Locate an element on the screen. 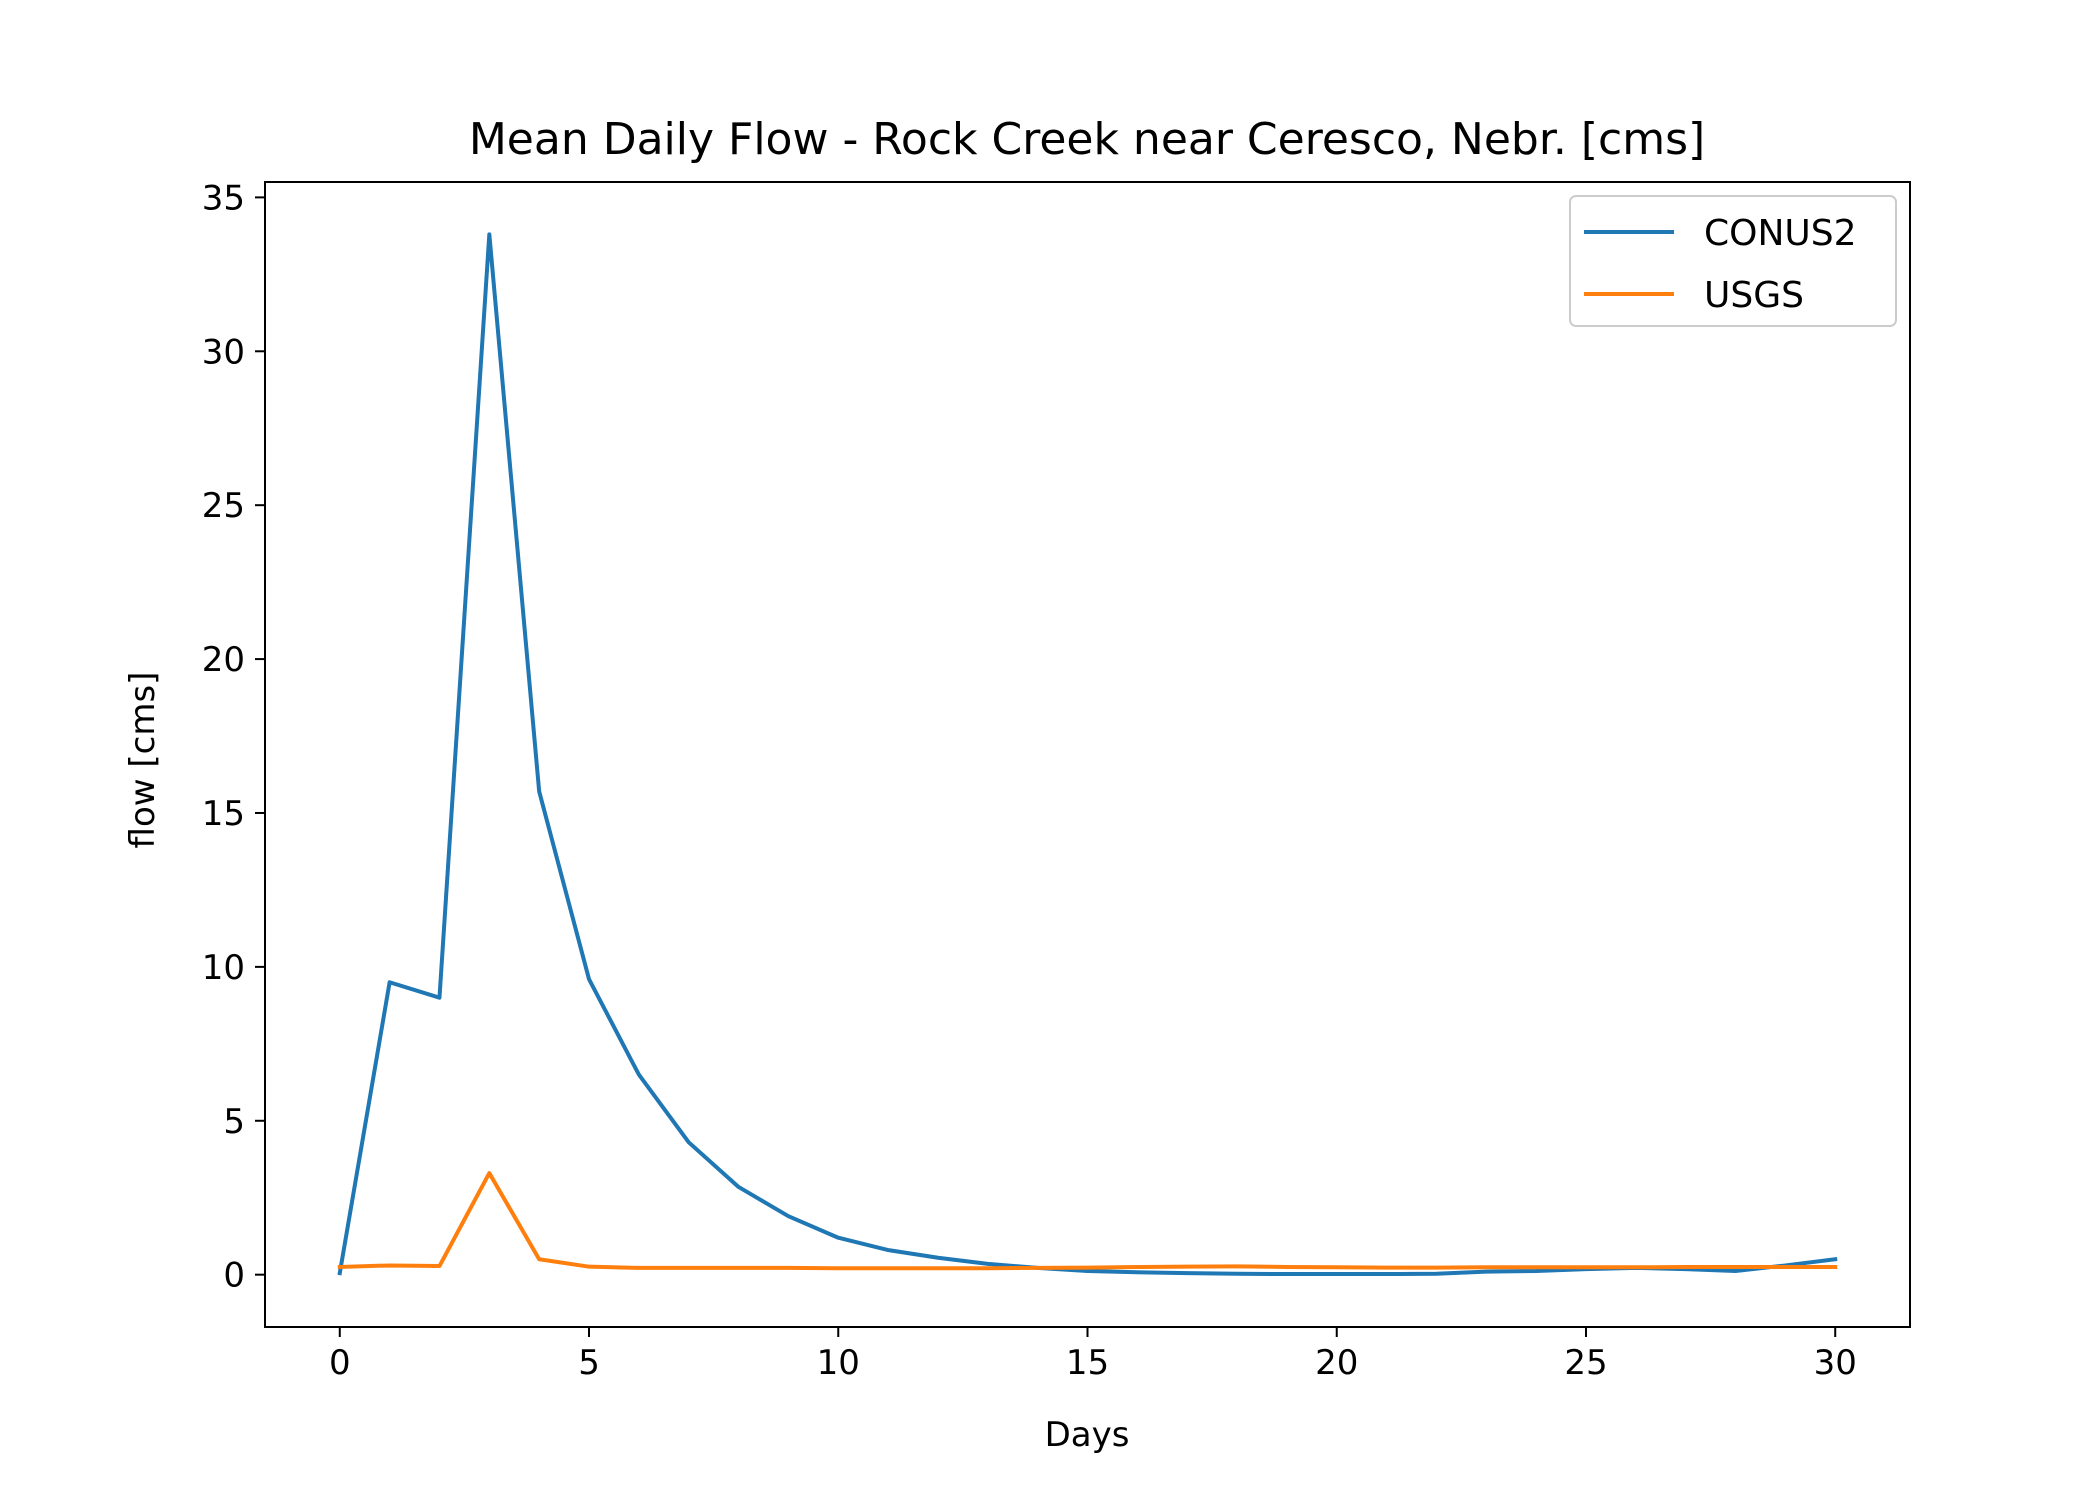  y-tick-label: 15 is located at coordinates (223, 814).